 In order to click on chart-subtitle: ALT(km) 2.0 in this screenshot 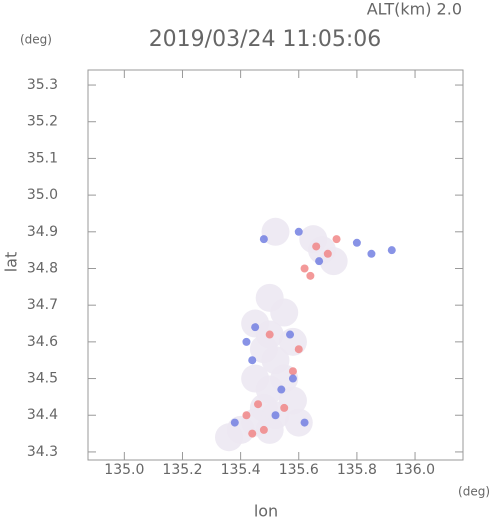, I will do `click(414, 9)`.